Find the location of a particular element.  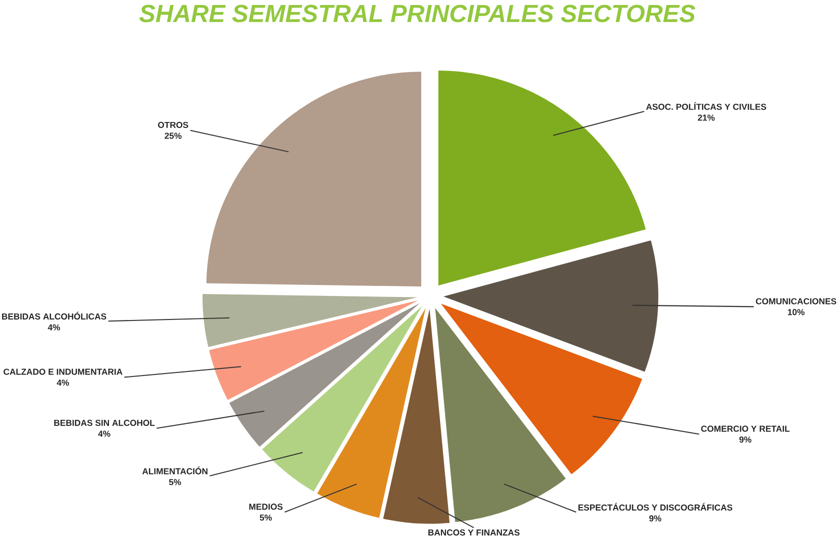

slice-label: CALZADO E INDUMENTARIA is located at coordinates (63, 371).